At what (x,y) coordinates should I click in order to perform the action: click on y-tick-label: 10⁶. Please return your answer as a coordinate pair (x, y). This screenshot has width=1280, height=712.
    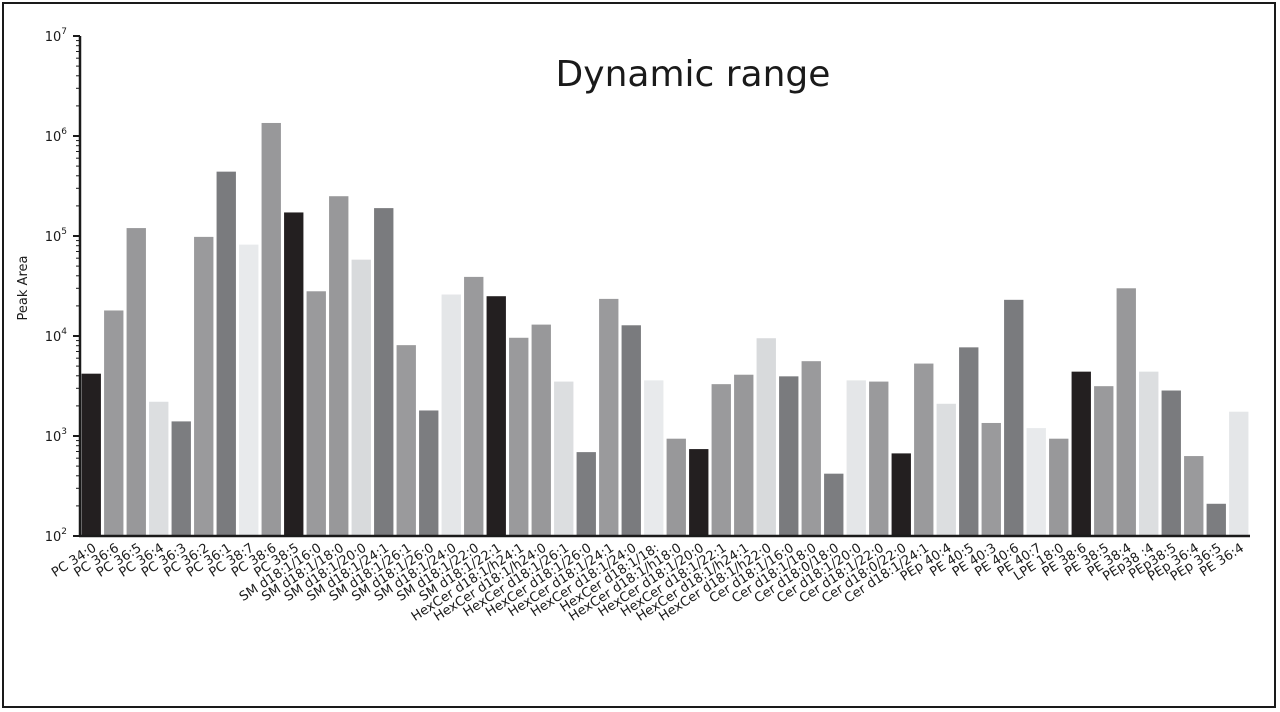
    Looking at the image, I should click on (56, 136).